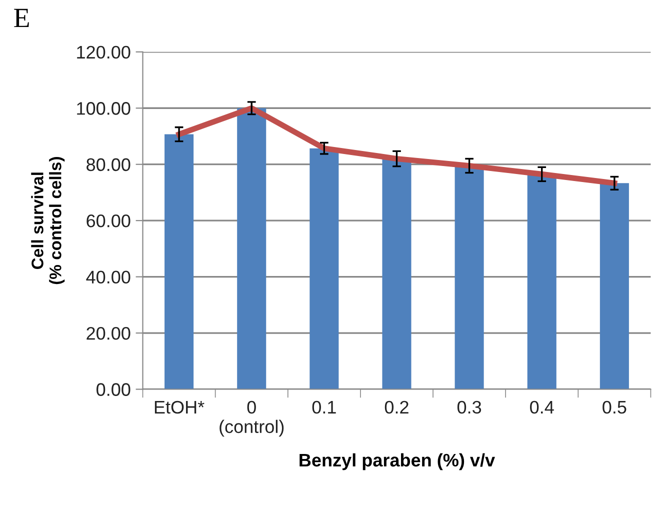 The image size is (664, 519). Describe the element at coordinates (103, 108) in the screenshot. I see `y-tick-label: 100.00` at that location.